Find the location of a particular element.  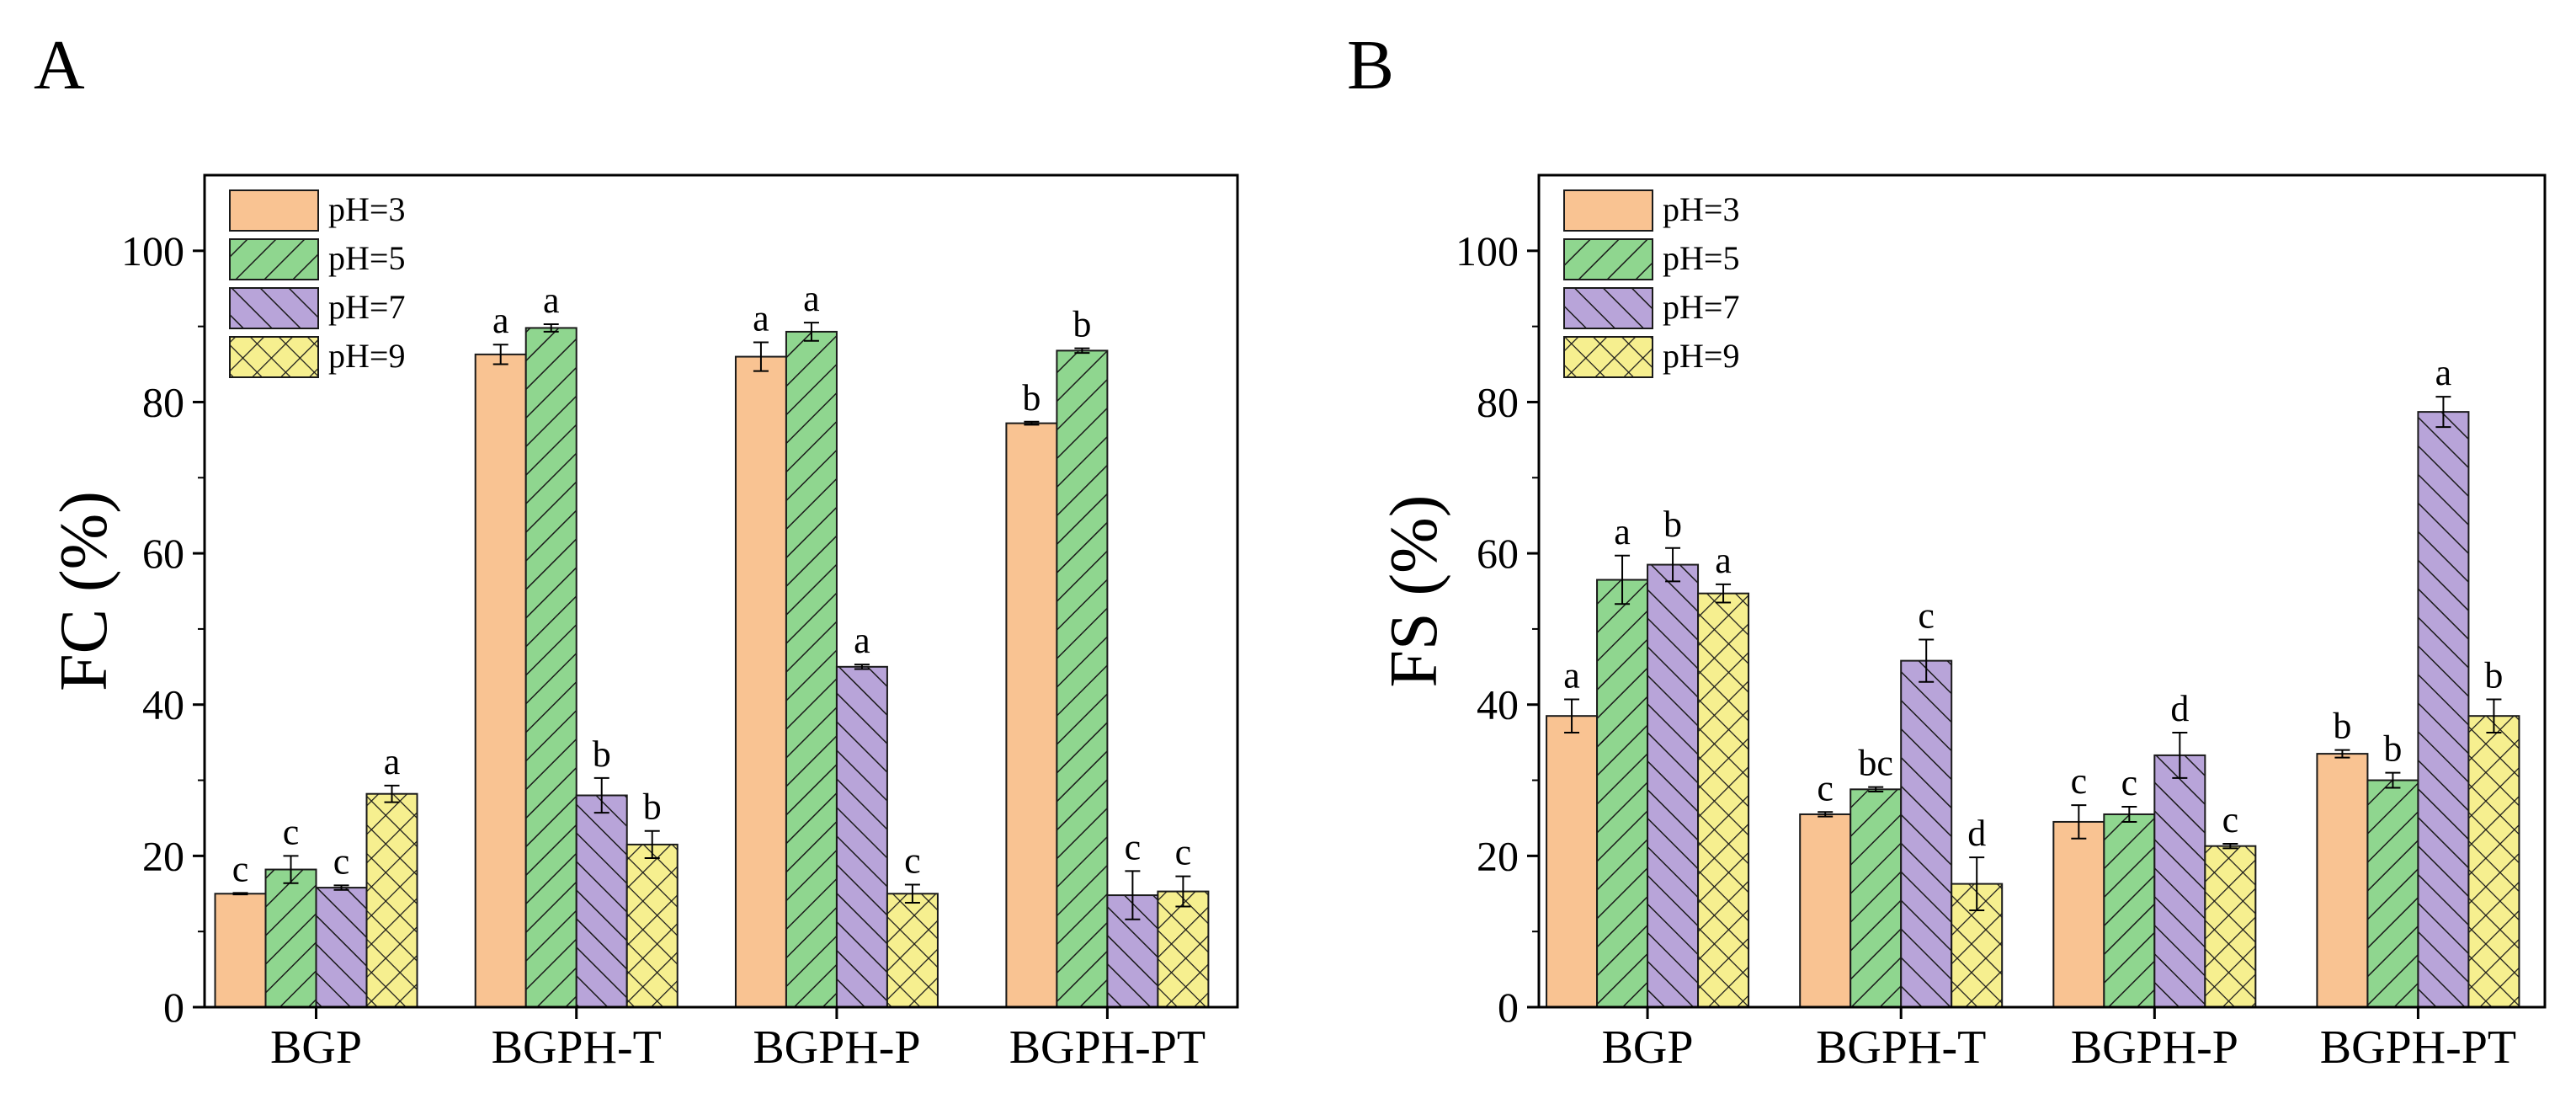

significance-letter: bc is located at coordinates (1876, 763).